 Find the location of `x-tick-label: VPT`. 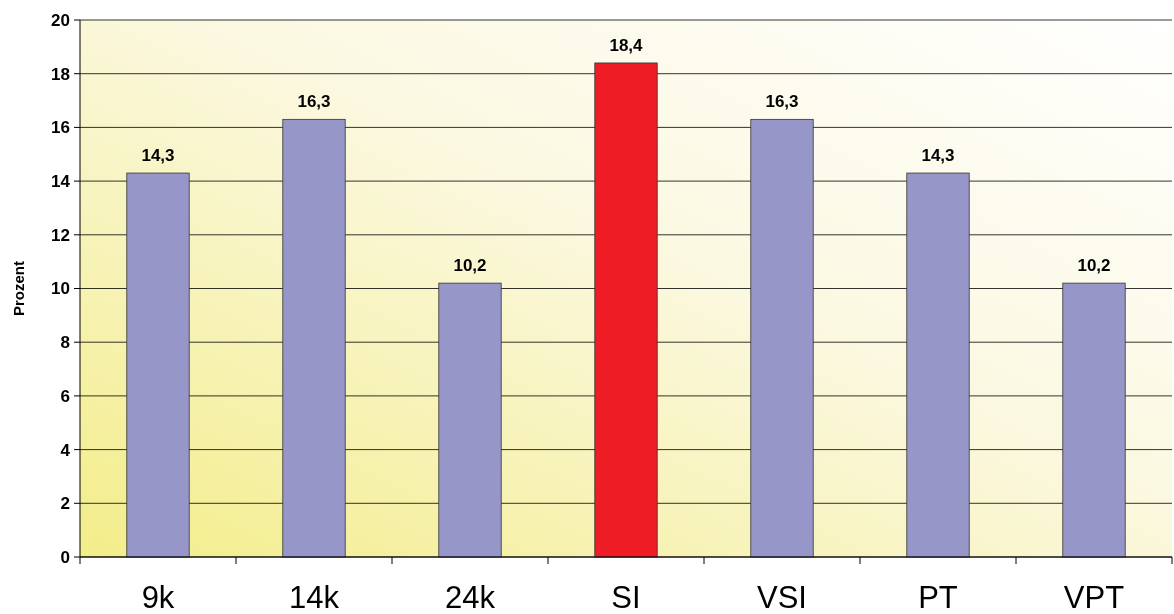

x-tick-label: VPT is located at coordinates (1094, 597).